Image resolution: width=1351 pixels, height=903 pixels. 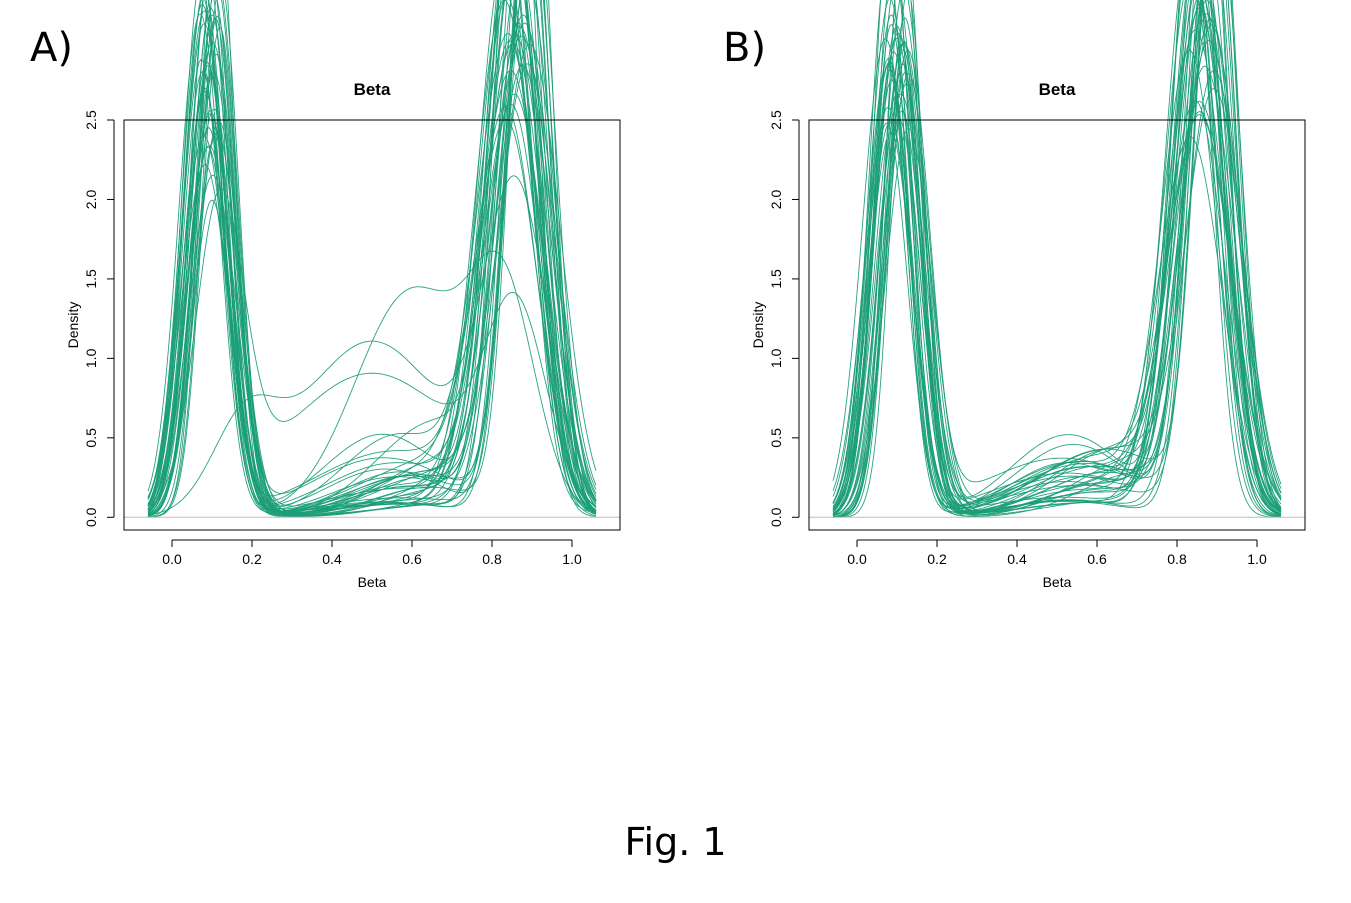 What do you see at coordinates (675, 842) in the screenshot?
I see `figure-caption: Fig. 1` at bounding box center [675, 842].